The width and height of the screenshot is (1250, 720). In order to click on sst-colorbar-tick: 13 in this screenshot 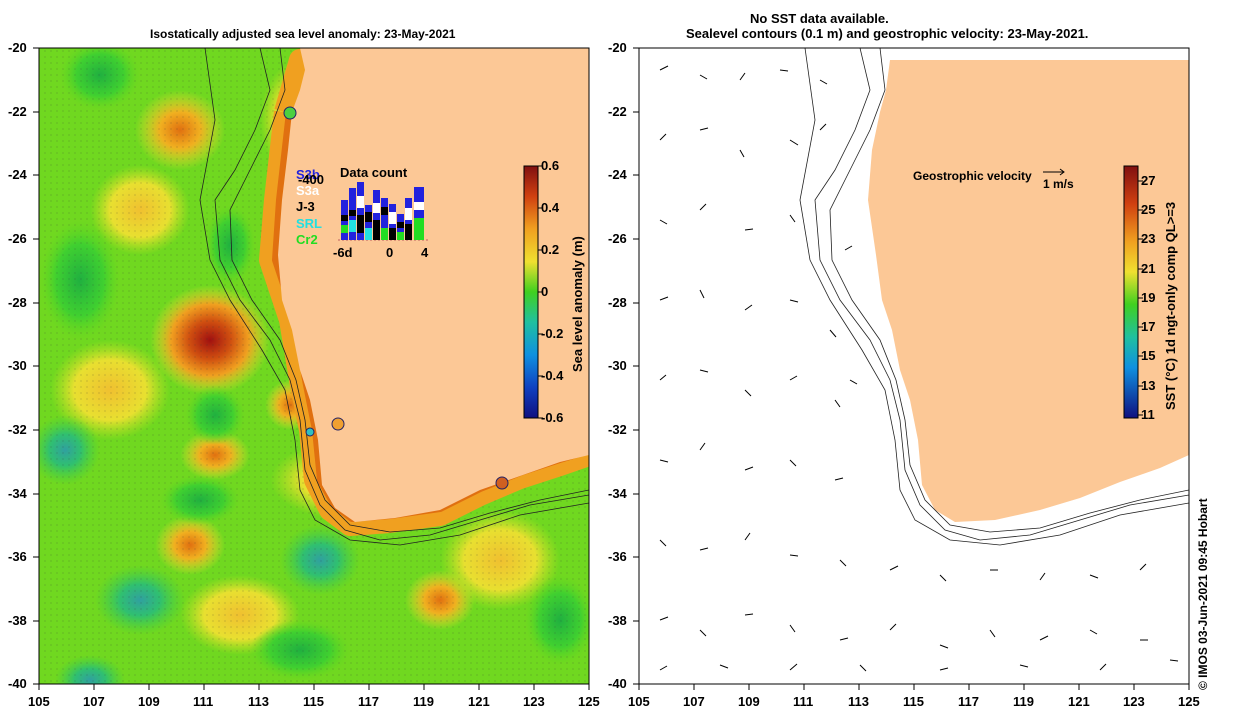, I will do `click(1148, 385)`.